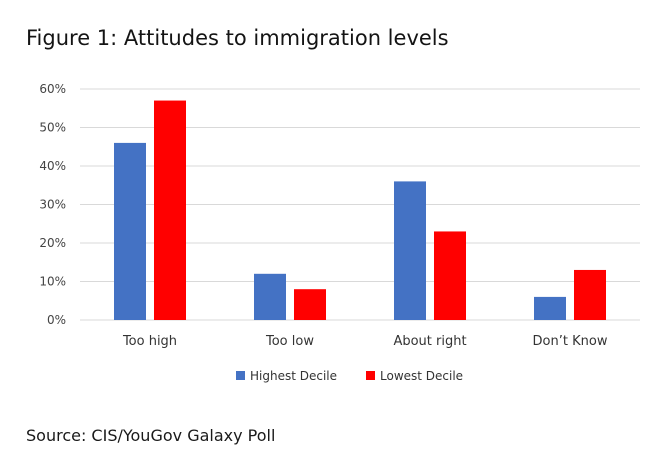 Image resolution: width=649 pixels, height=474 pixels. Describe the element at coordinates (365, 341) in the screenshot. I see `x-axis-labels: Too high Too low About right Don’t Know` at that location.